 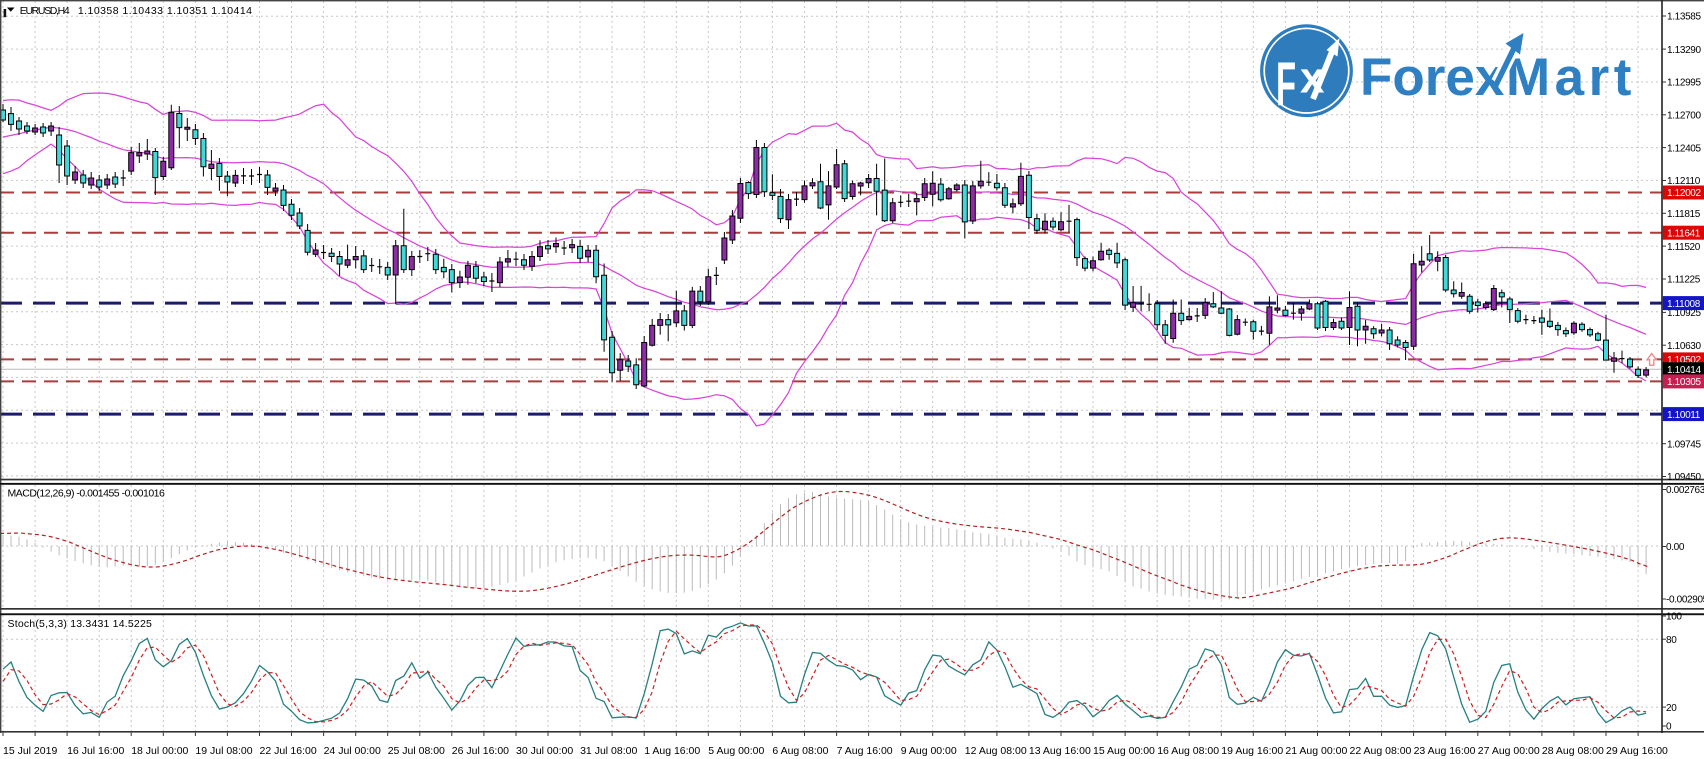 What do you see at coordinates (1684, 233) in the screenshot?
I see `svg-text: 1.11641` at bounding box center [1684, 233].